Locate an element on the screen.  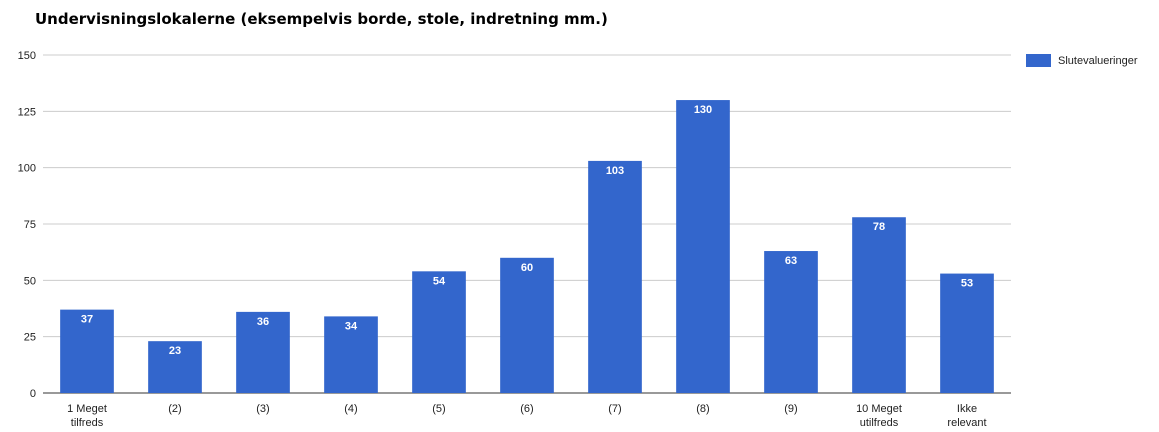
x-tick-label: (2) is located at coordinates (174, 409).